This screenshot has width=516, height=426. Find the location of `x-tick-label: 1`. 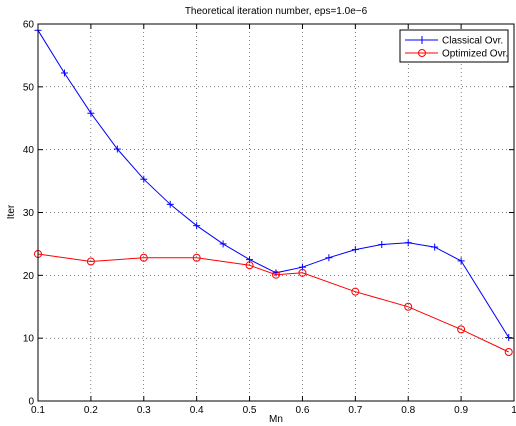

x-tick-label: 1 is located at coordinates (513, 410).